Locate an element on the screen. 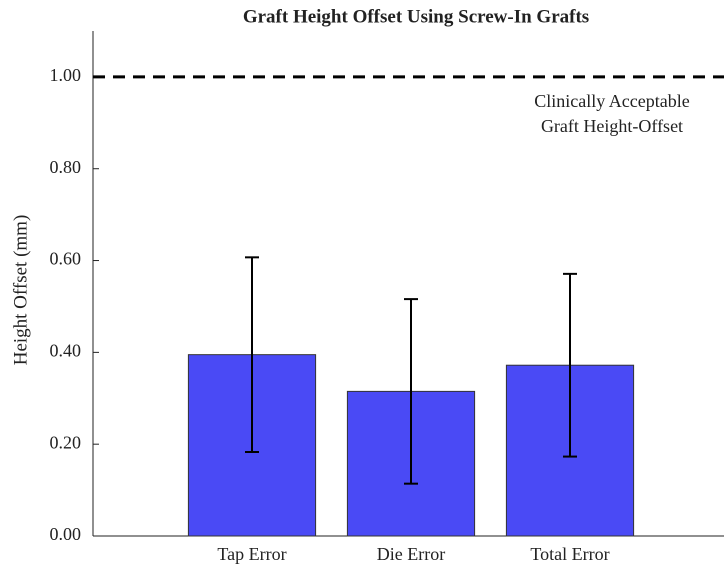 This screenshot has height=571, width=724. y-tick-label: 0.60 is located at coordinates (66, 259).